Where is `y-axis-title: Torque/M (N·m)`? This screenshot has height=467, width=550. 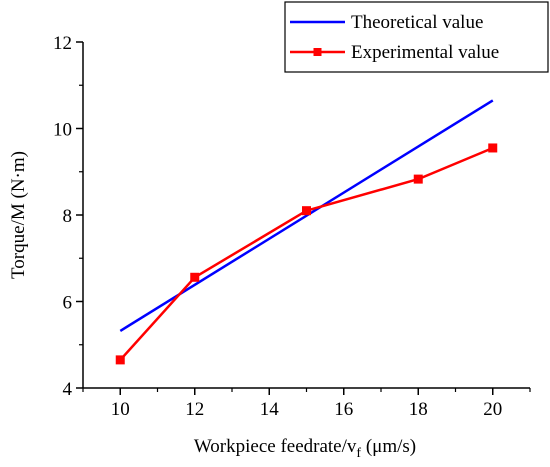
y-axis-title: Torque/M (N·m) is located at coordinates (18, 215).